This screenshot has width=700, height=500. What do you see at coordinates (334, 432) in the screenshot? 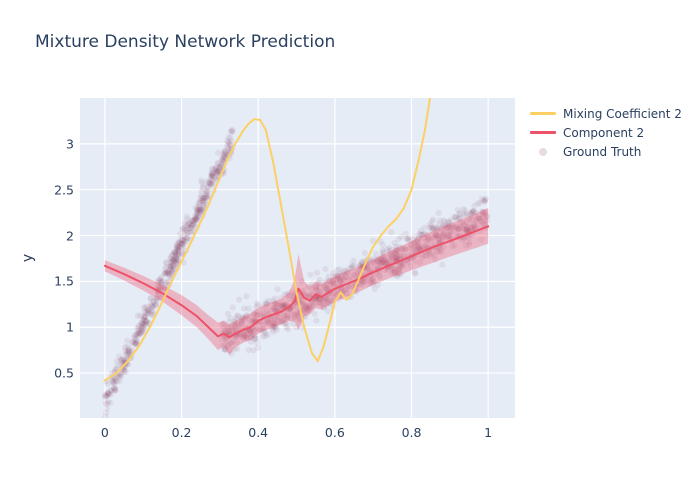
I see `x-tick-label: 0.6` at bounding box center [334, 432].